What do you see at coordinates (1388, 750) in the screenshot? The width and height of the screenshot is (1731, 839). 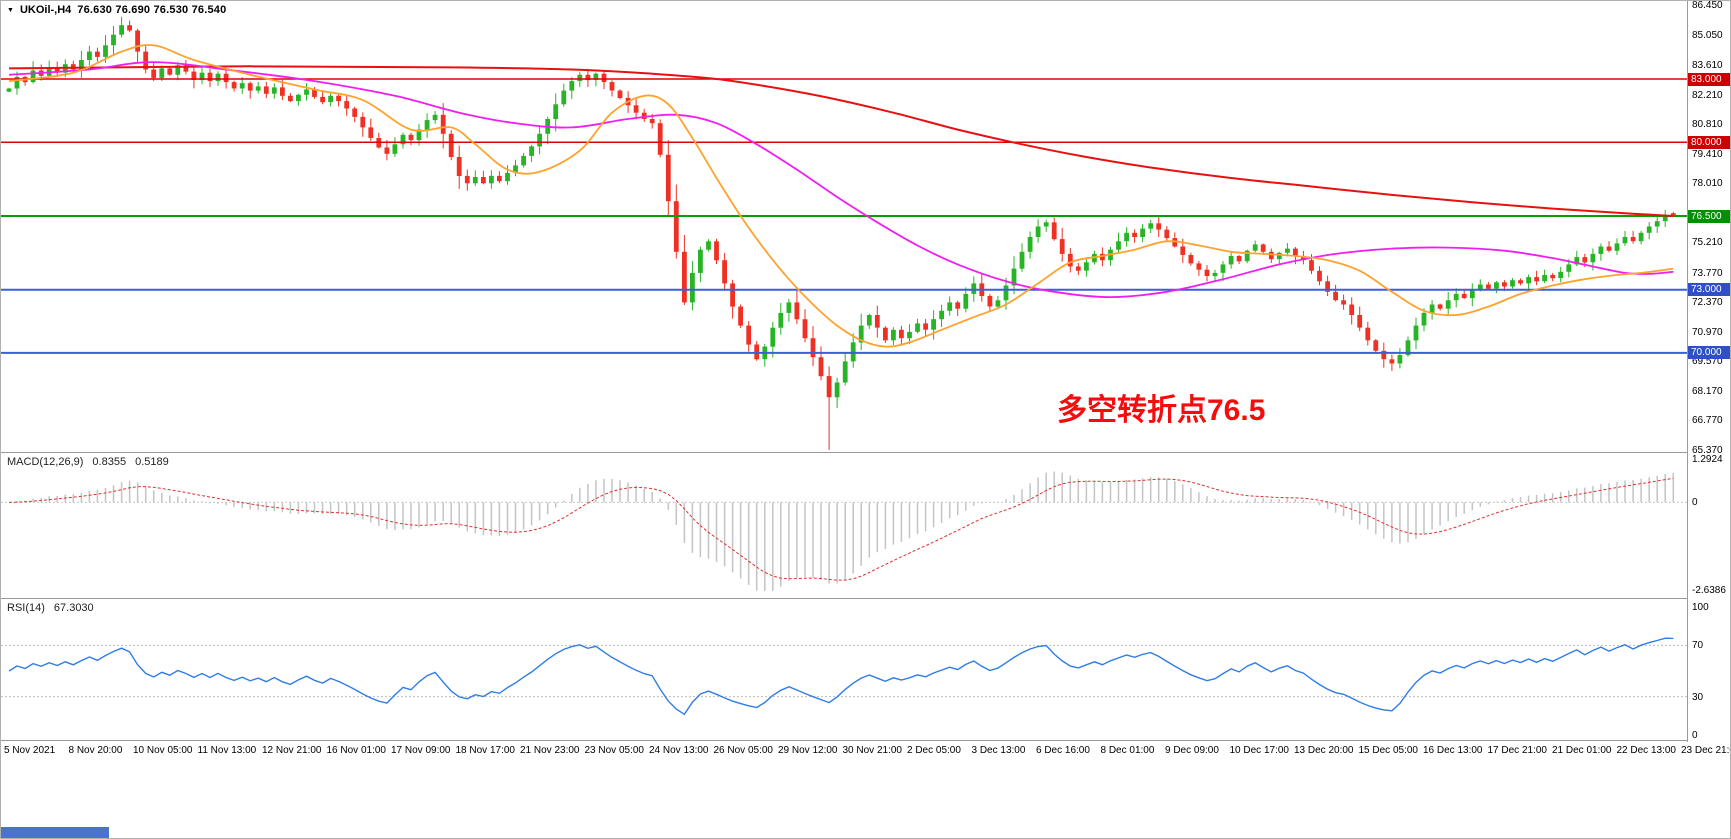 I see `time-axis-label: 15 Dec 05:00` at bounding box center [1388, 750].